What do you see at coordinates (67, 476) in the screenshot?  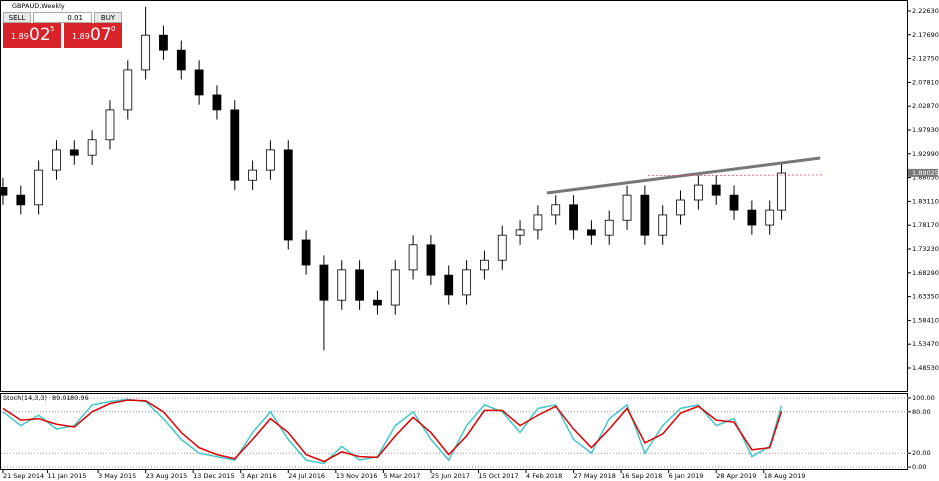 I see `x-tick-label: 11 Jan 2015` at bounding box center [67, 476].